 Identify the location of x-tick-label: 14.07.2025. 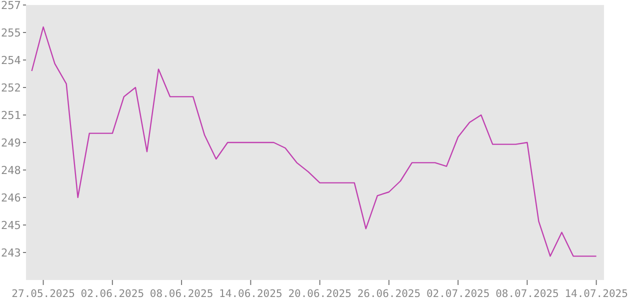
(596, 294).